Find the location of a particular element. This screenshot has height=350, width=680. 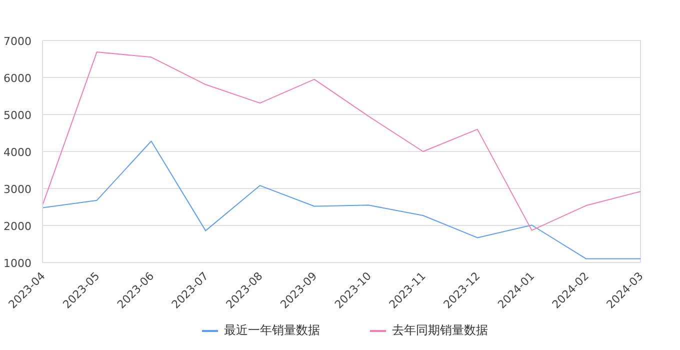

y-tick-label: 7000 is located at coordinates (18, 41).